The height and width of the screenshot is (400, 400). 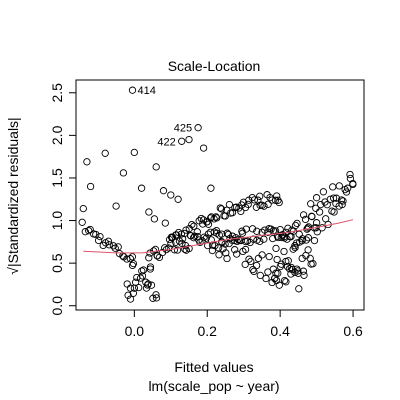 I want to click on model-formula-label: lm(scale_pop ~ year), so click(x=213, y=386).